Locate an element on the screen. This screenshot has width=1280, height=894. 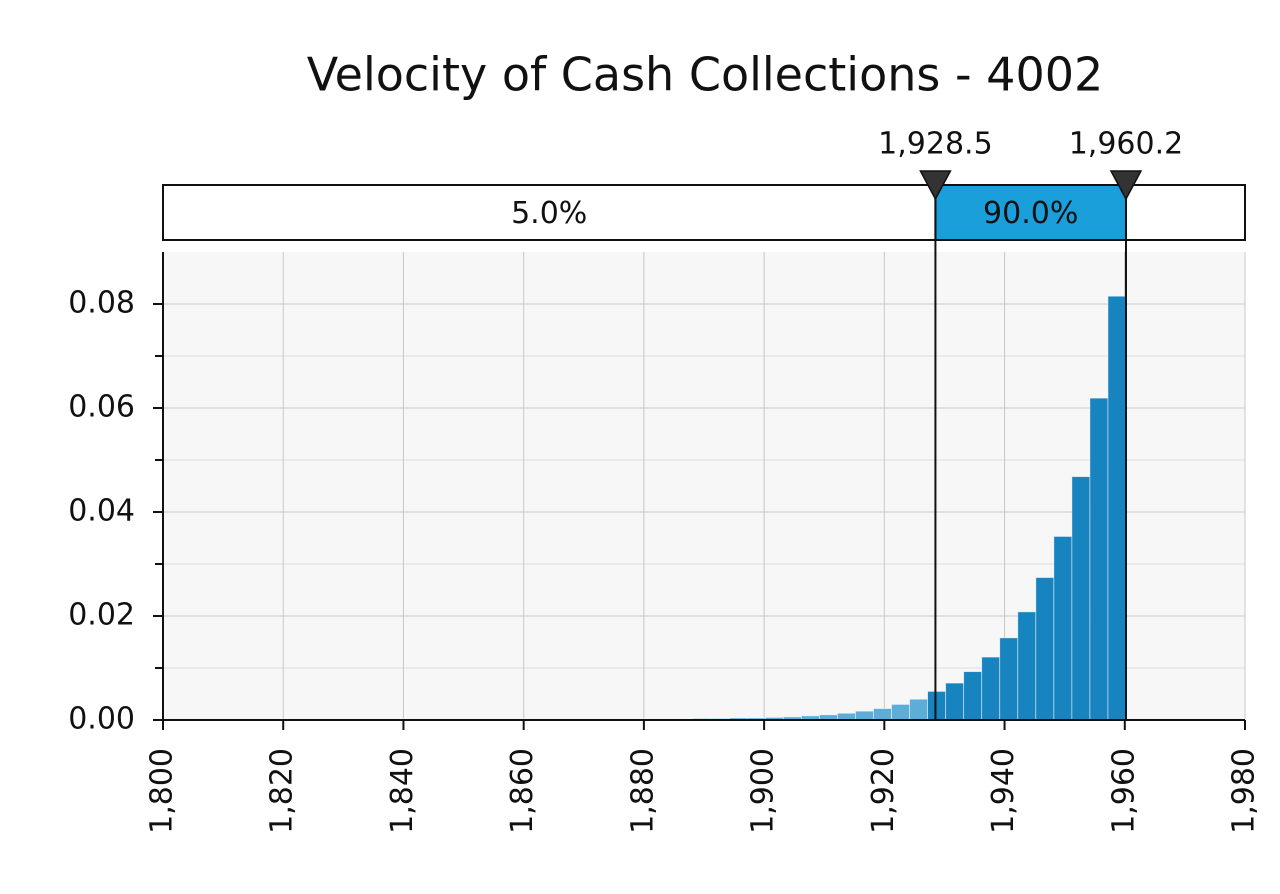
band-highlight is located at coordinates (1030, 212).